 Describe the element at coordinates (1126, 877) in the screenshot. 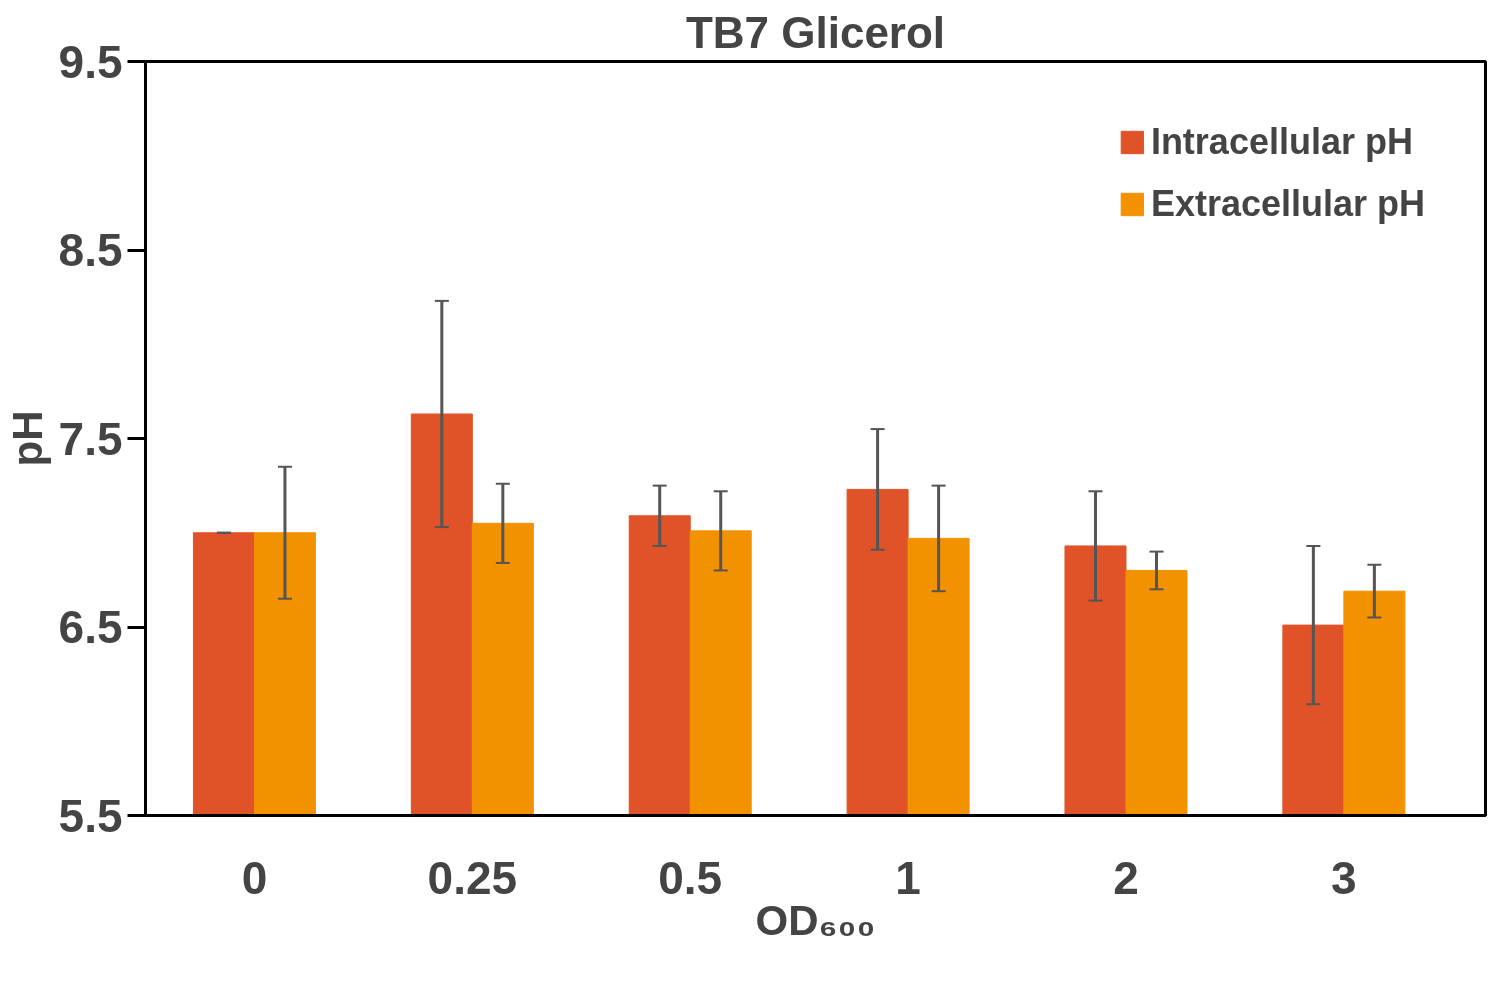

I see `x-tick-label: 2` at that location.